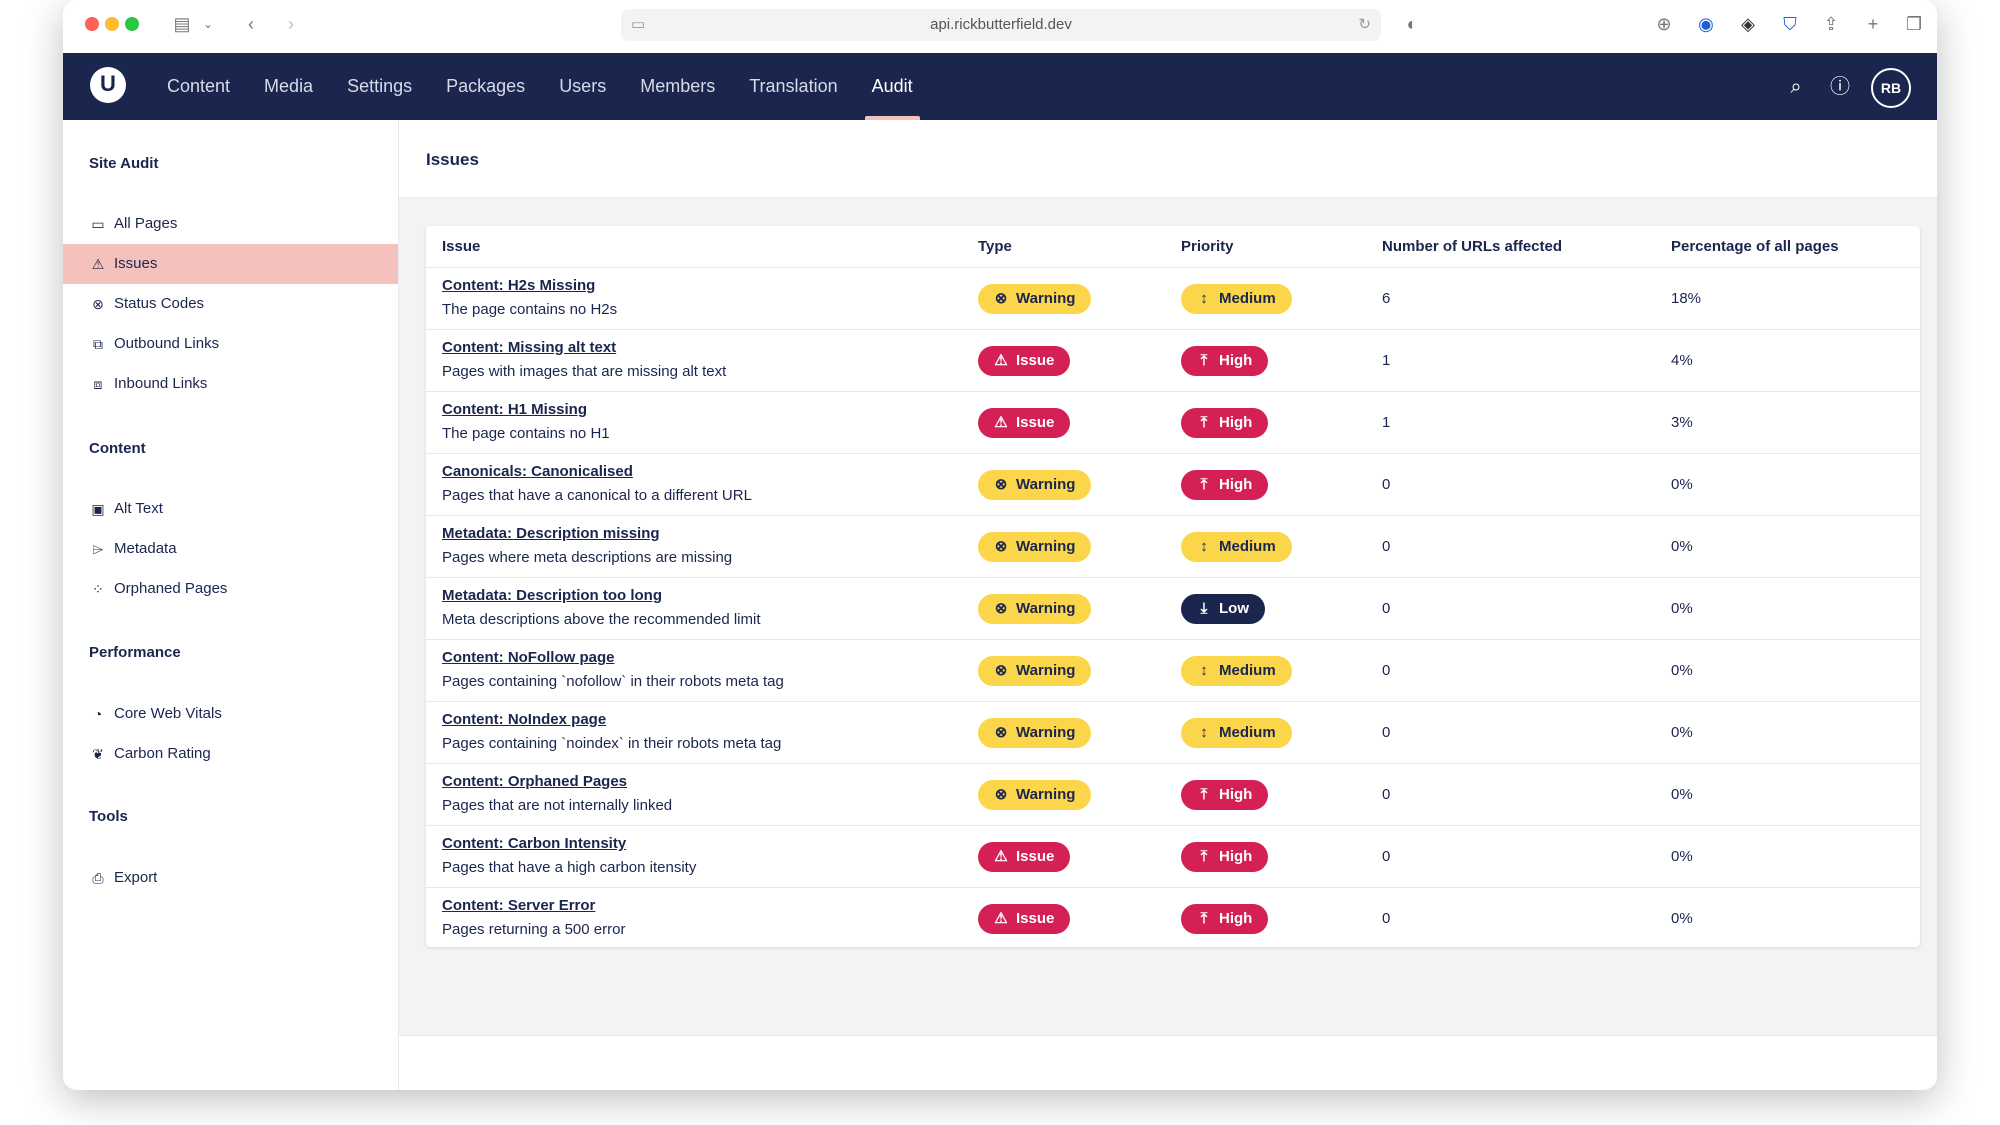 The height and width of the screenshot is (1125, 2000). What do you see at coordinates (171, 588) in the screenshot?
I see `sidebar-item-label: Orphaned Pages` at bounding box center [171, 588].